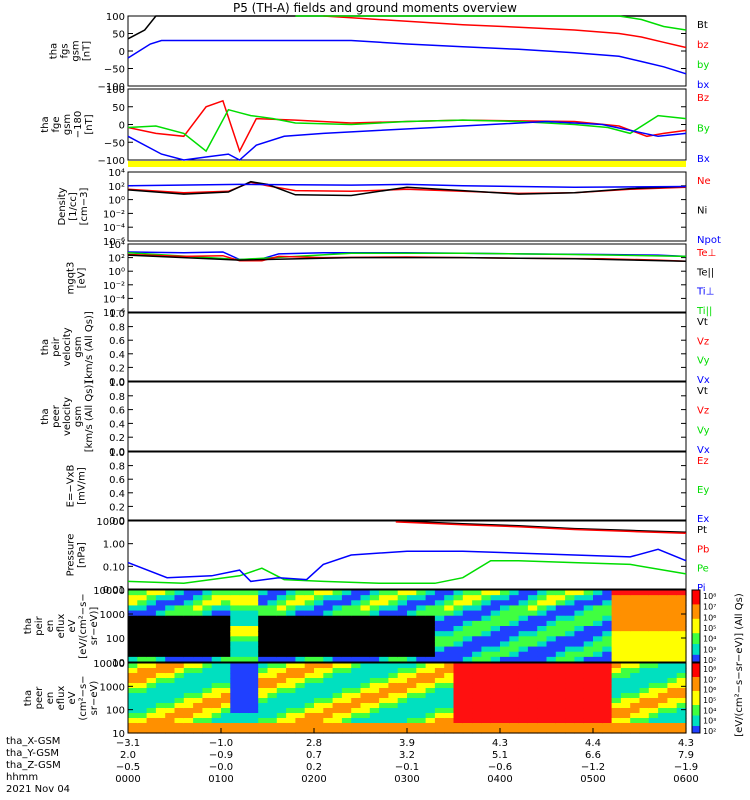 The height and width of the screenshot is (800, 750). What do you see at coordinates (72, 697) in the screenshot?
I see `y-axis-label-line: eV` at bounding box center [72, 697].